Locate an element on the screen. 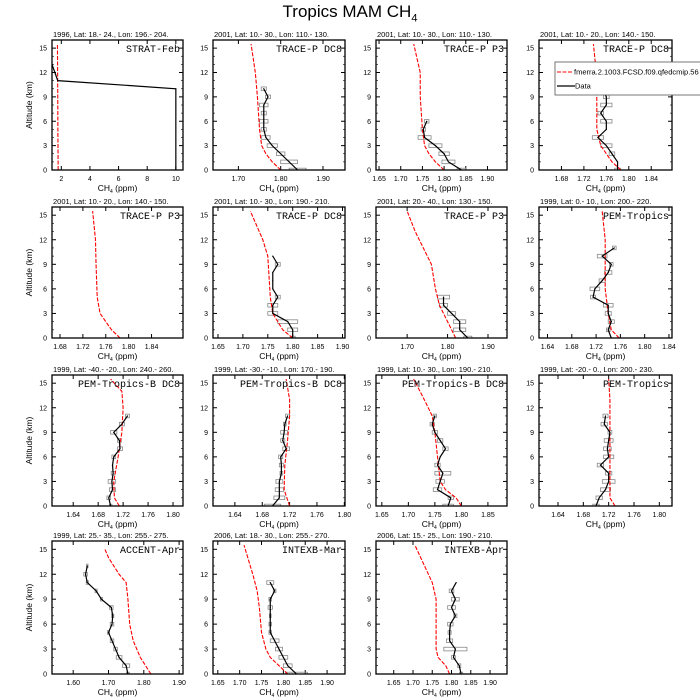 Image resolution: width=700 pixels, height=700 pixels. x-tick-label: 10 is located at coordinates (176, 179).